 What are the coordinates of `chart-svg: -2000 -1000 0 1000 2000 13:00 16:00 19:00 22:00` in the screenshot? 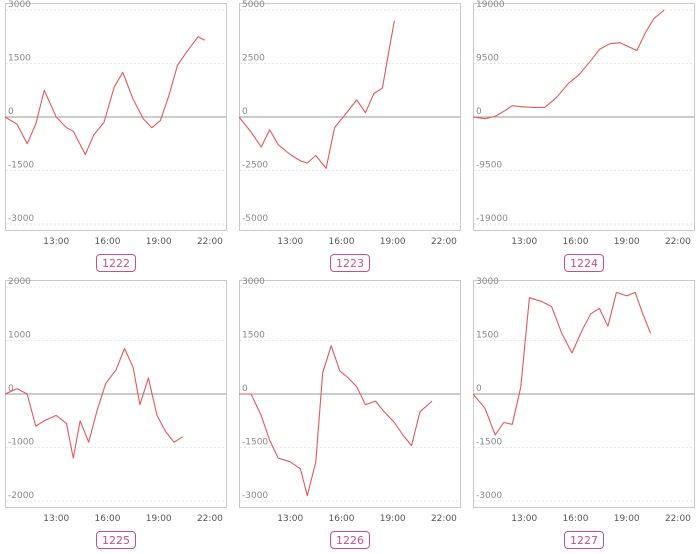 It's located at (115, 400).